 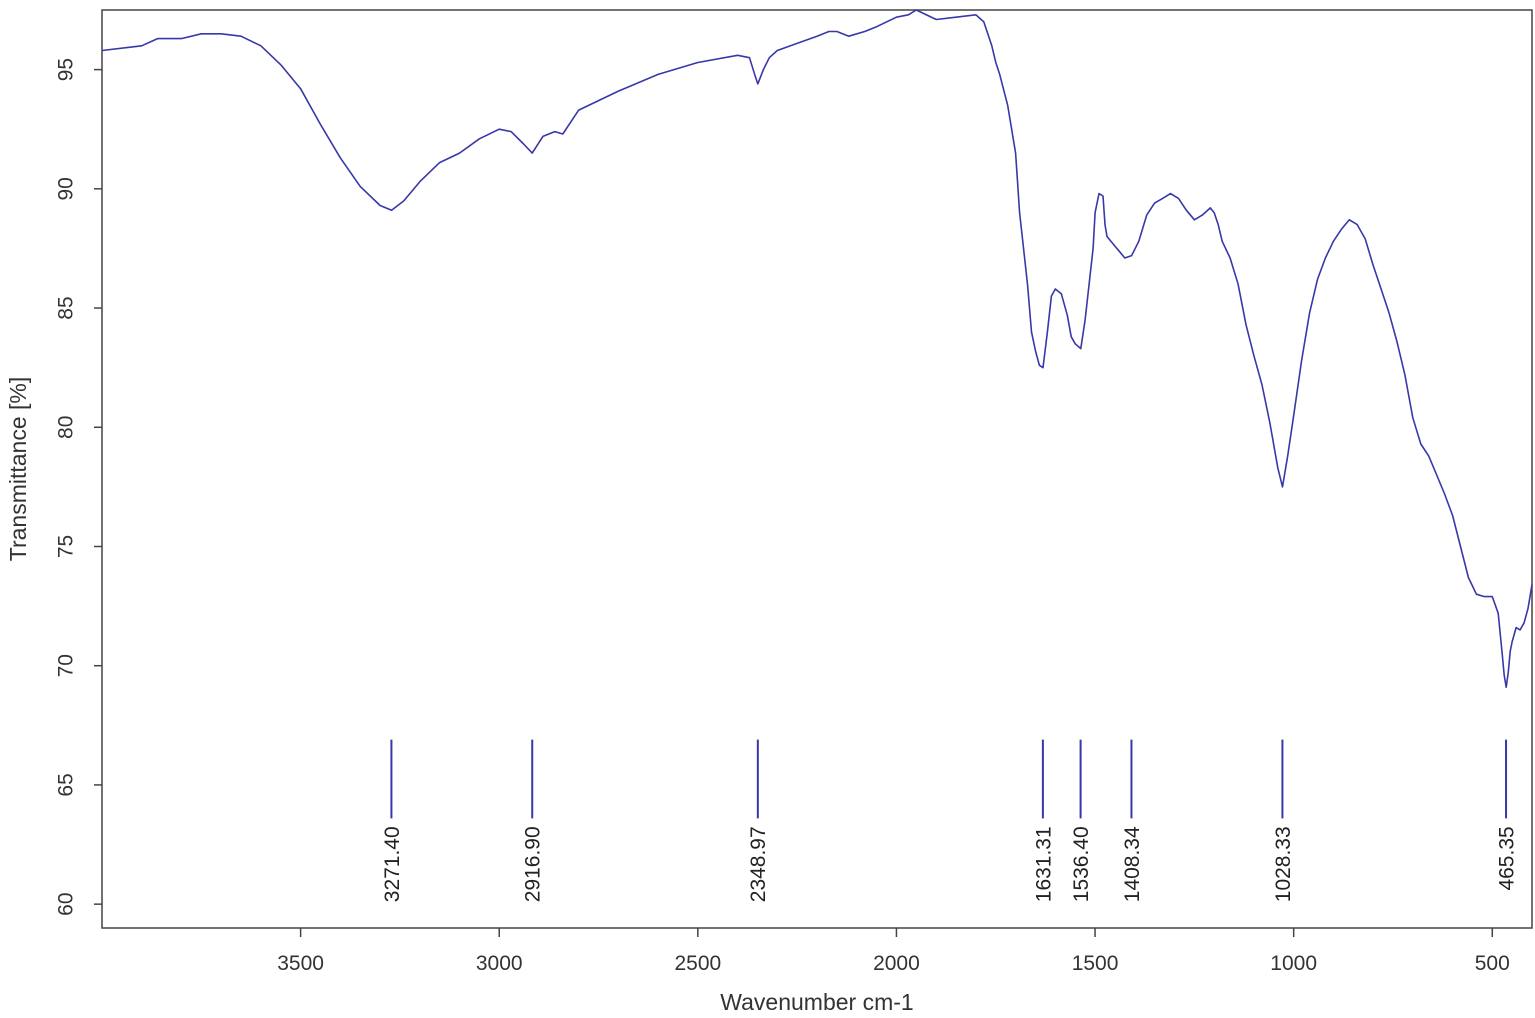 I want to click on y-tick-label: 80, so click(x=65, y=427).